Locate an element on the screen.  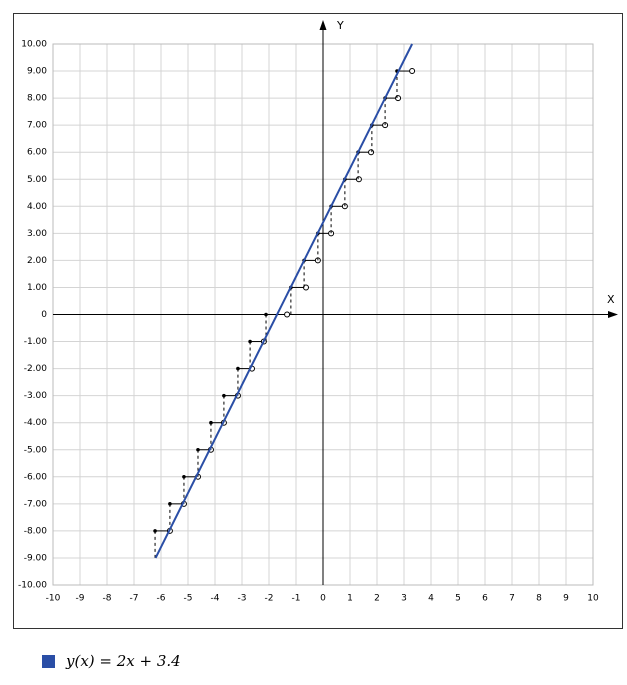
legend-label: y(x) = 2x + 3.4 is located at coordinates (123, 661).